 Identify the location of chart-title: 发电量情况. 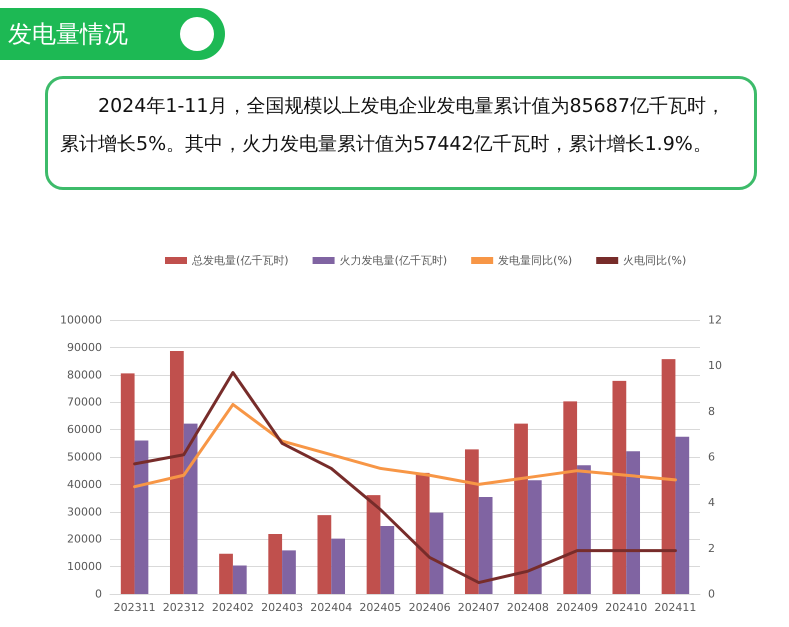
(68, 34).